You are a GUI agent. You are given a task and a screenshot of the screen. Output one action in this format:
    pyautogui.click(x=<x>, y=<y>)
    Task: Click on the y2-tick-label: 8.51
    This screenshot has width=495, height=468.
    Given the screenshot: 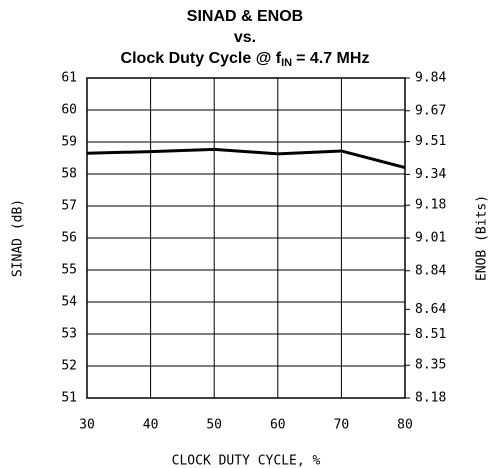 What is the action you would take?
    pyautogui.click(x=430, y=334)
    